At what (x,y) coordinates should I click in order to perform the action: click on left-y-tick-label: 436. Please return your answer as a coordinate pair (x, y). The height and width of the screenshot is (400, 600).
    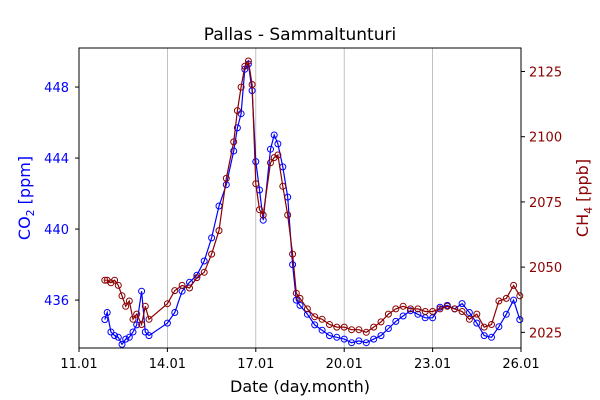
    Looking at the image, I should click on (56, 301).